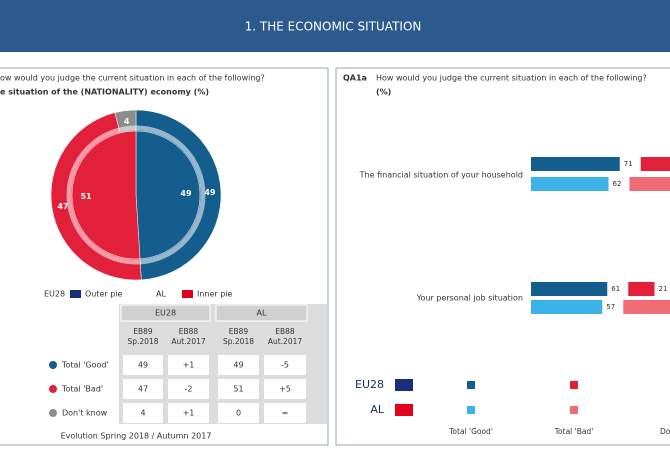  What do you see at coordinates (617, 184) in the screenshot?
I see `bar-value: 62` at bounding box center [617, 184].